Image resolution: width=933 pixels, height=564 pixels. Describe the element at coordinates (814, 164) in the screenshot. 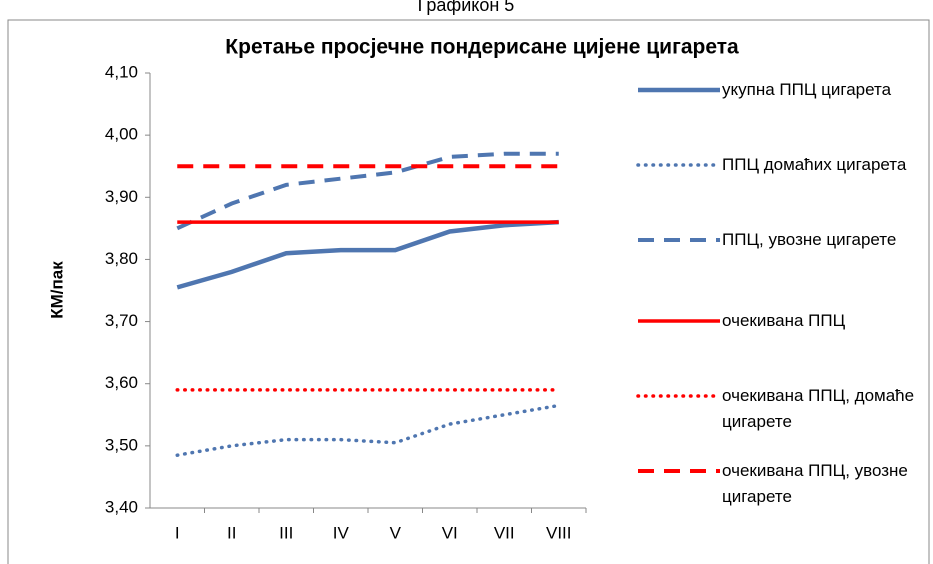

I see `legend-label: ППЦ домаћих цигарета` at that location.